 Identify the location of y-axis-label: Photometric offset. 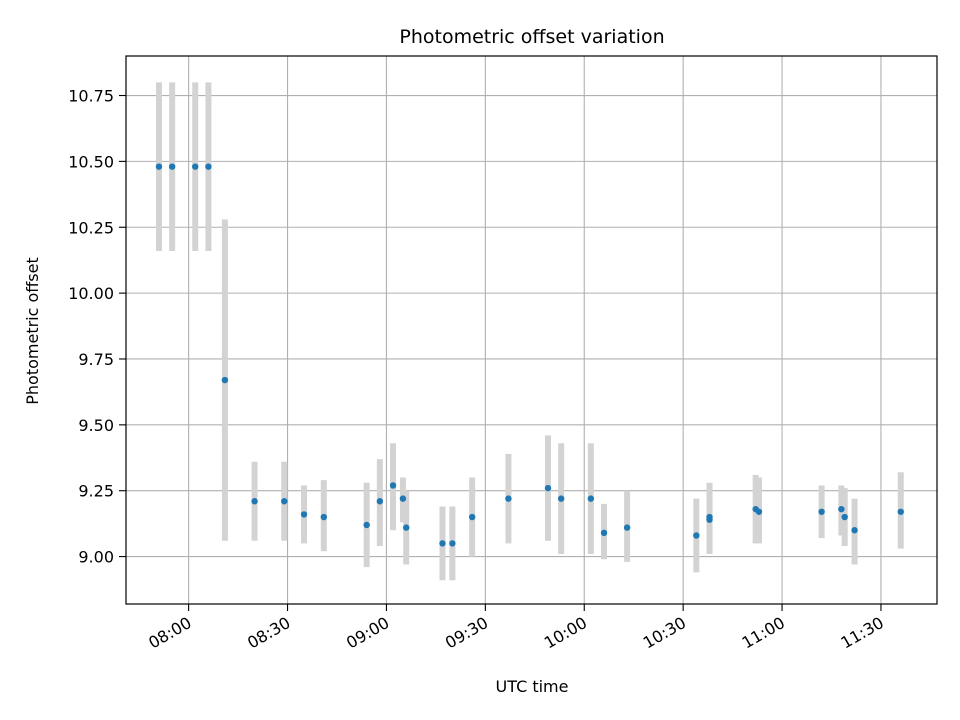
(32, 331).